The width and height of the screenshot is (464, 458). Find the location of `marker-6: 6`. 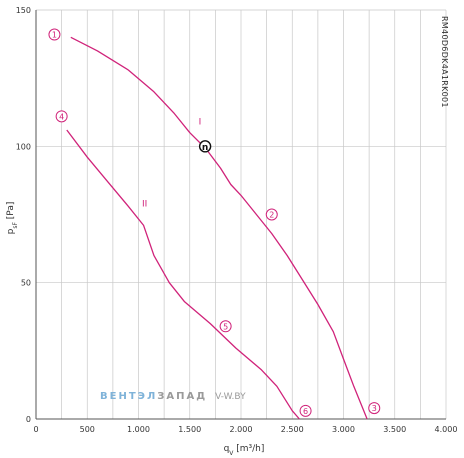

marker-6: 6 is located at coordinates (305, 410).